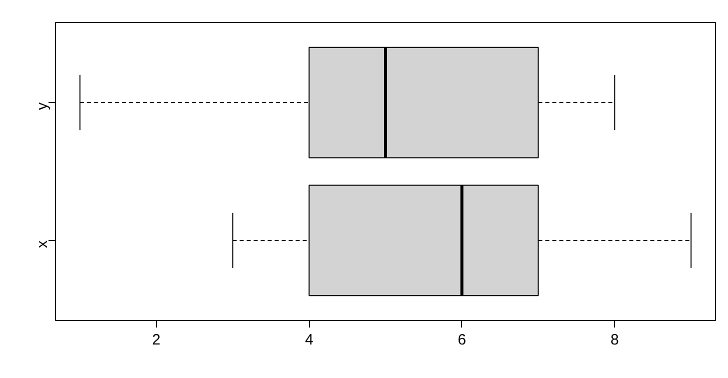 Image resolution: width=728 pixels, height=378 pixels. Describe the element at coordinates (42, 244) in the screenshot. I see `y-tick-label: x` at that location.